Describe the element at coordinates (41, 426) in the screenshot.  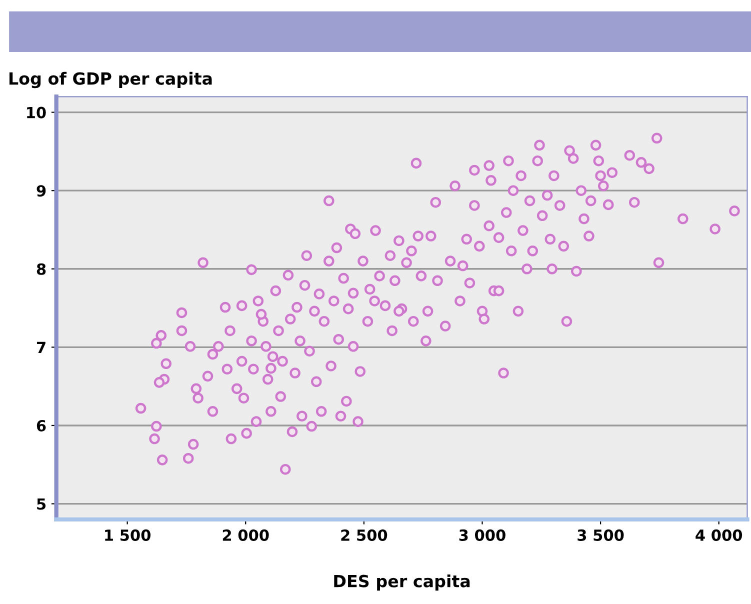
I see `y-tick-label: 6` at that location.